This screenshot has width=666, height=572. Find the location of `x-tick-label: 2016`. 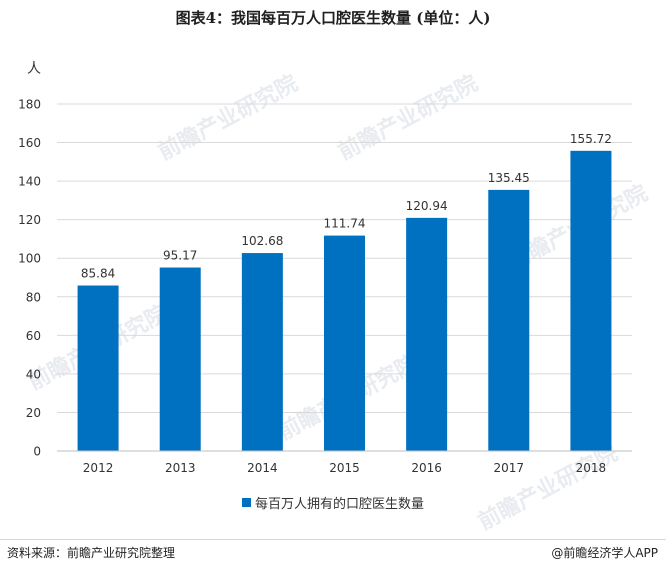

x-tick-label: 2016 is located at coordinates (426, 468).